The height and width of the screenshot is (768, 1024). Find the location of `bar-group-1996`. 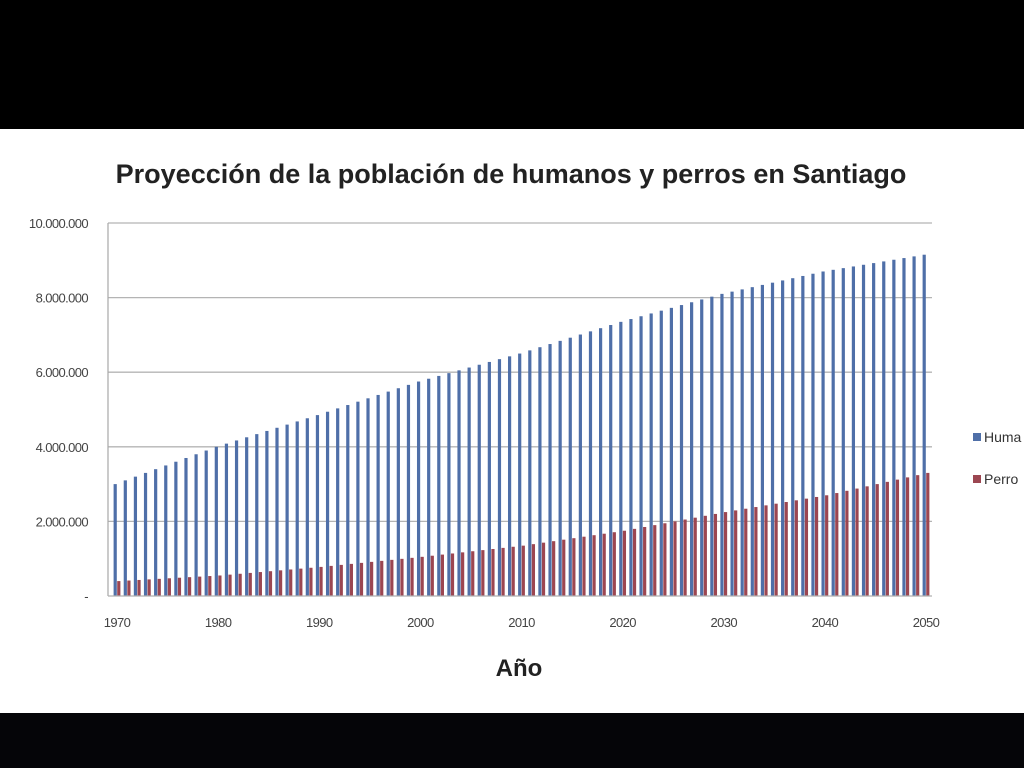

bar-group-1996 is located at coordinates (380, 495).